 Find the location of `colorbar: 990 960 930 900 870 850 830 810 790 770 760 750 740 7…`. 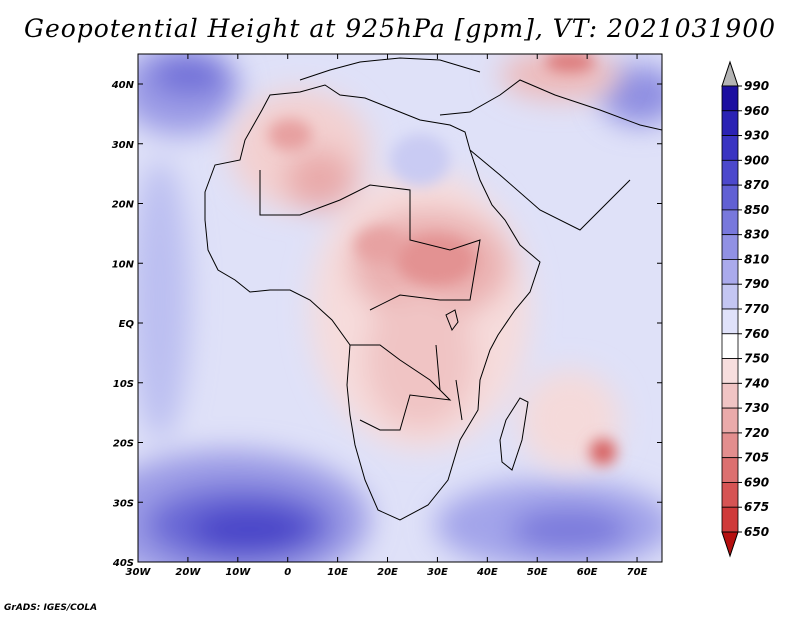

colorbar: 990 960 930 900 870 850 830 810 790 770 760 750 740 7… is located at coordinates (745, 309).